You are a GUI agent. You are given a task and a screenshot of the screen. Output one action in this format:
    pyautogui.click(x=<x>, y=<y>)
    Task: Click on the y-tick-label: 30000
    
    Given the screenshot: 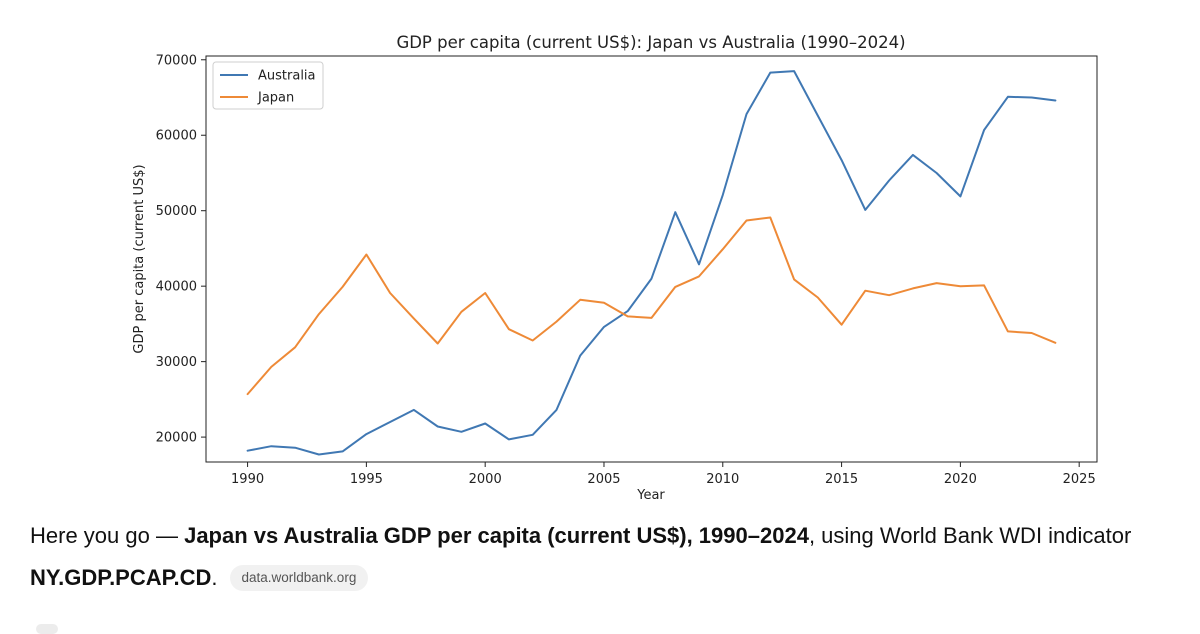 What is the action you would take?
    pyautogui.click(x=176, y=362)
    